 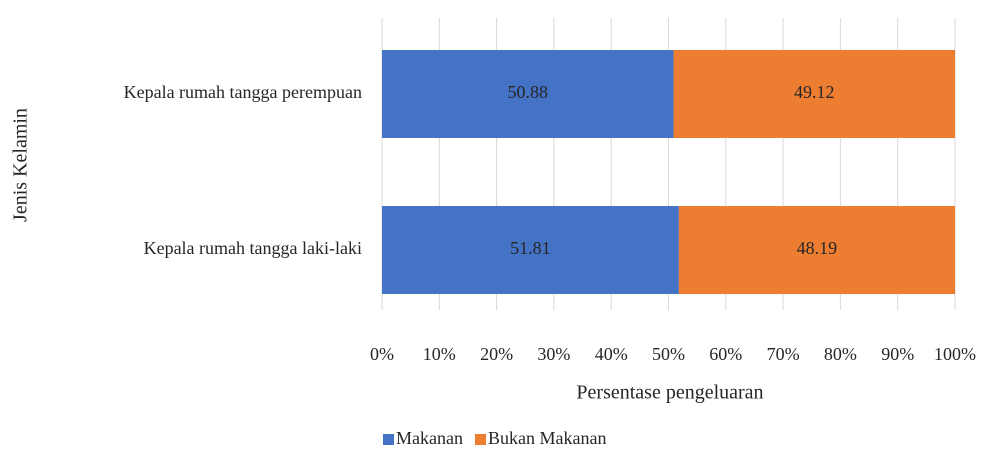 What do you see at coordinates (897, 354) in the screenshot?
I see `x-tick-label: 90%` at bounding box center [897, 354].